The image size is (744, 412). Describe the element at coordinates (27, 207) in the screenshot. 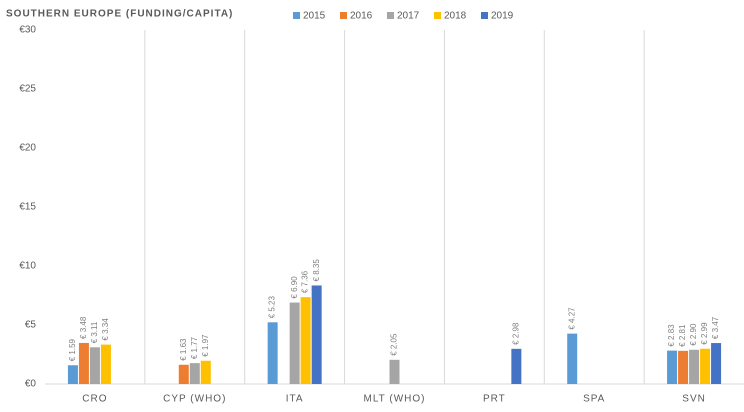

I see `y-tick-label: €15` at that location.